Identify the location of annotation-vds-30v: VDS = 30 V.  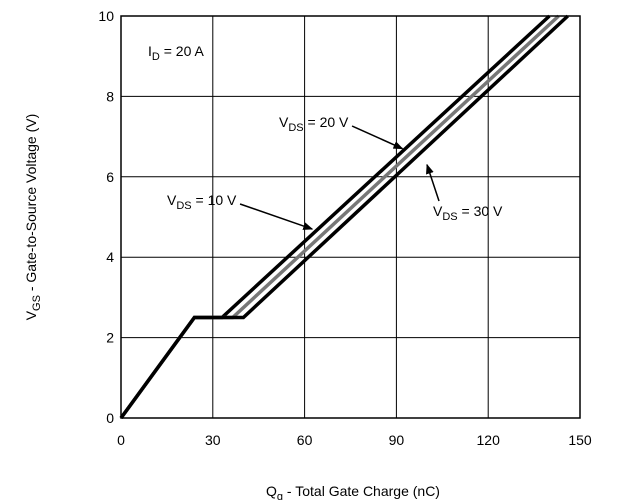
(468, 213).